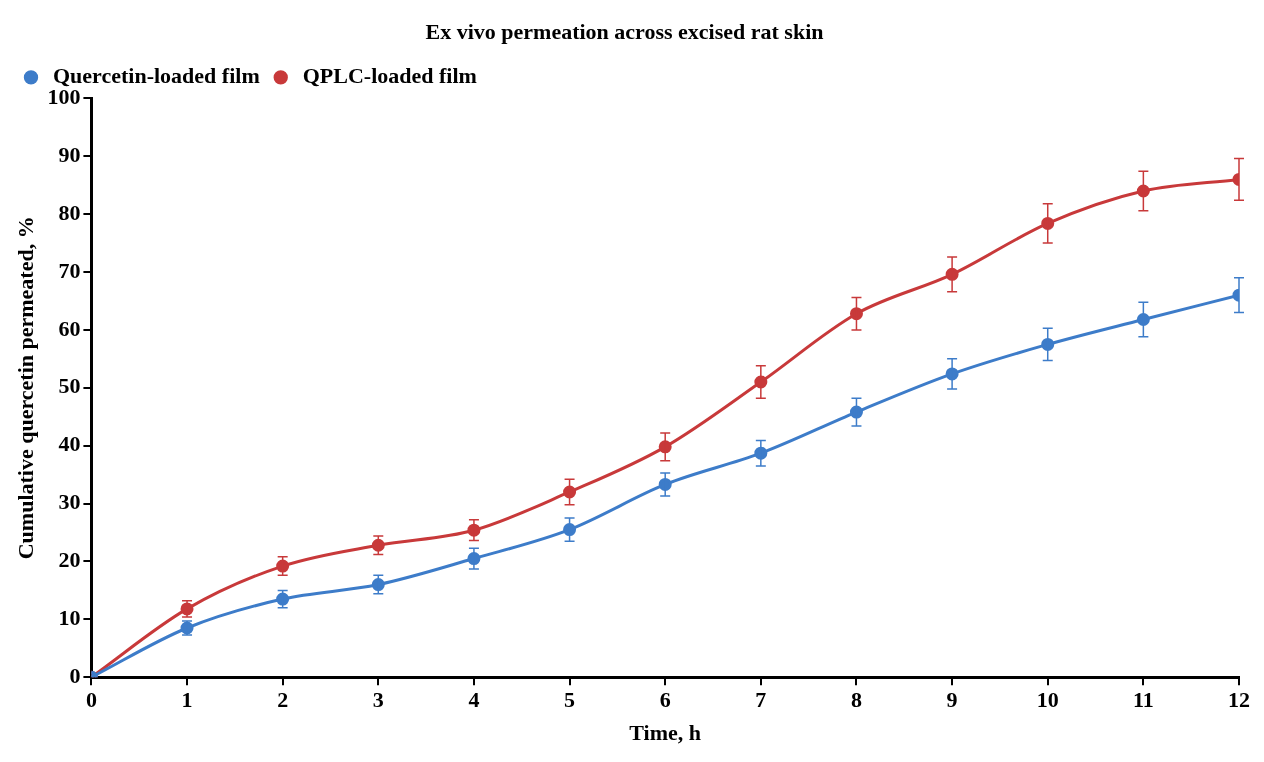  What do you see at coordinates (69, 154) in the screenshot?
I see `y-tick-label: 90` at bounding box center [69, 154].